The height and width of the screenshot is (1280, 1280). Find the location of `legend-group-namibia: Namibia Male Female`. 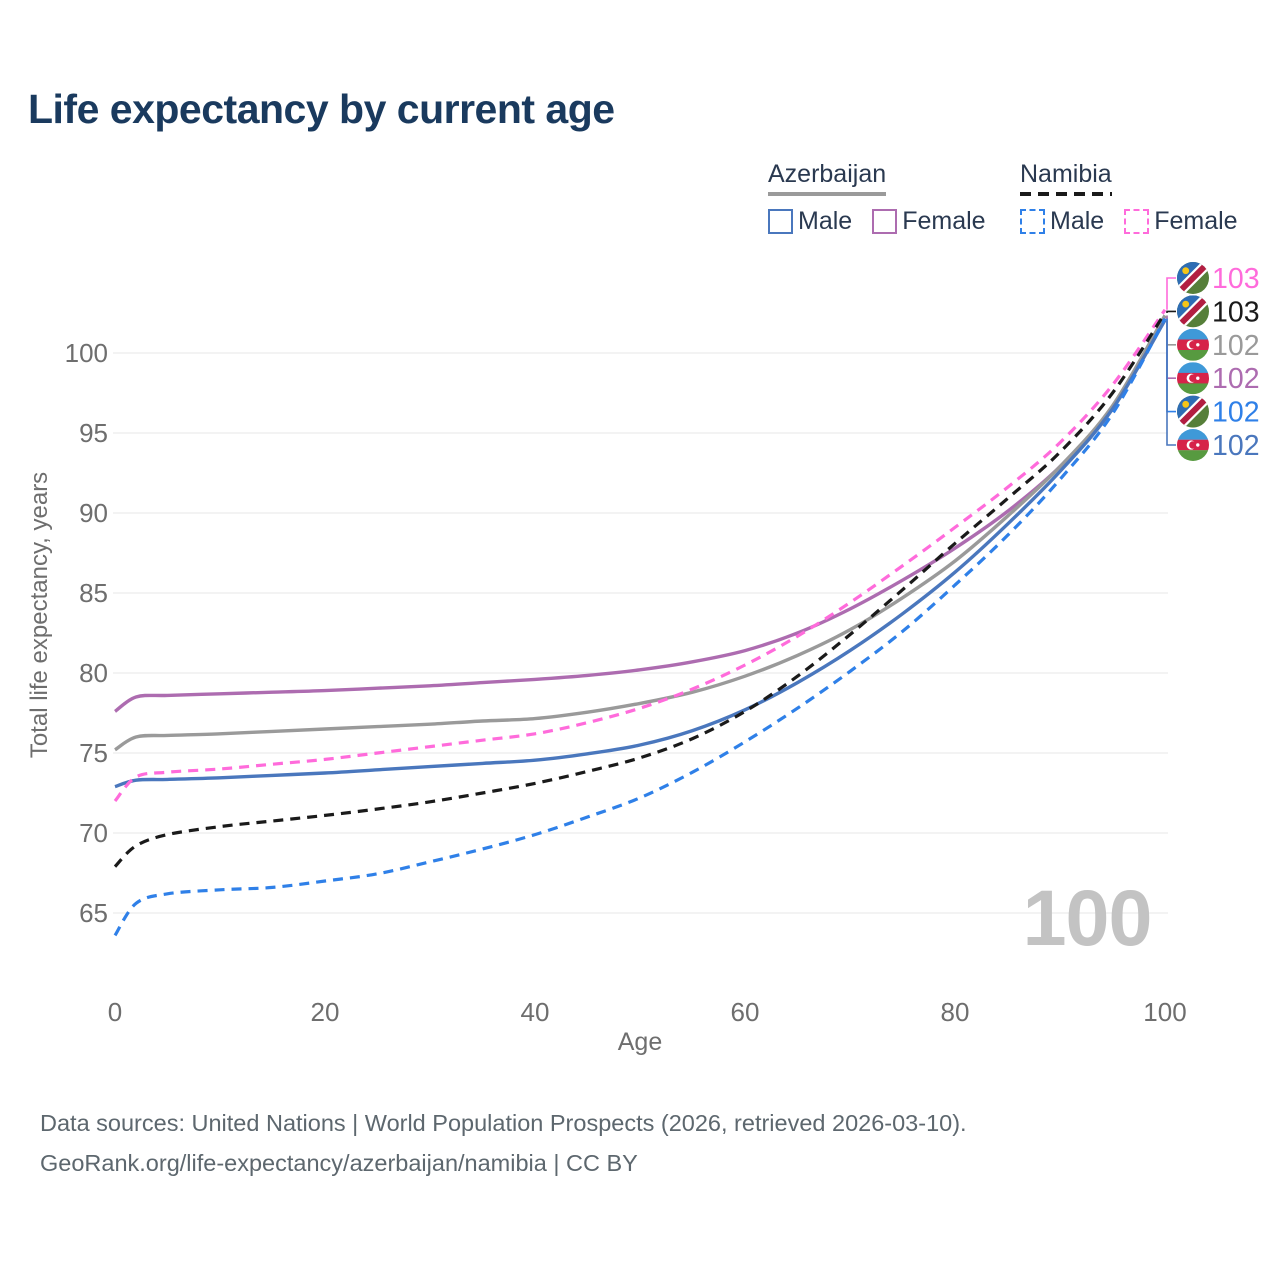

legend-group-namibia: Namibia Male Female is located at coordinates (1129, 198).